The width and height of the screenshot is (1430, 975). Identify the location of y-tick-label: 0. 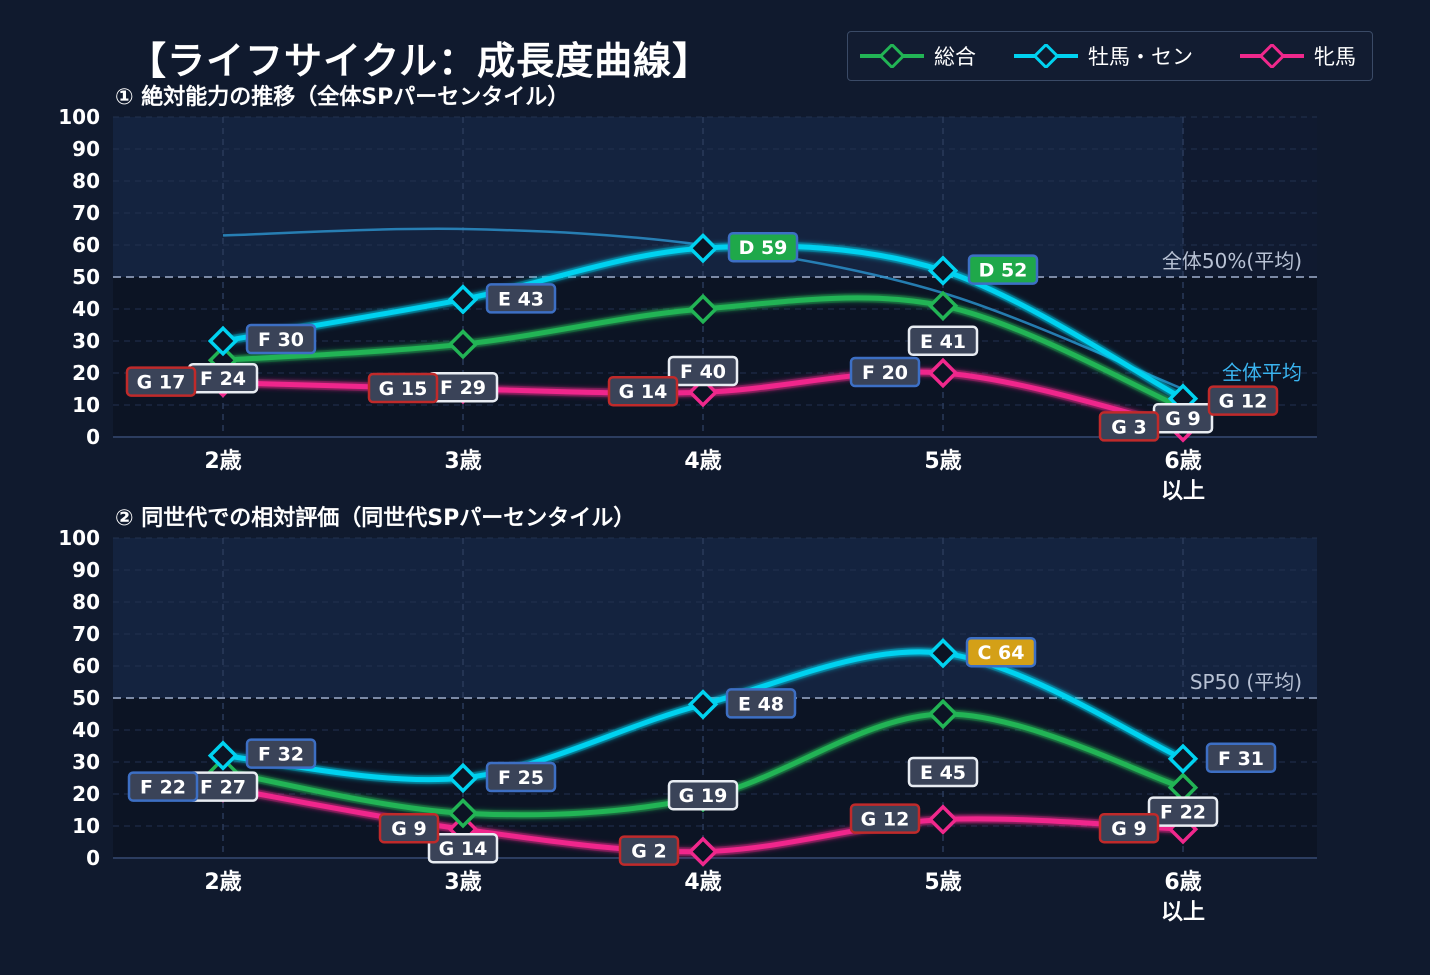
(93, 437).